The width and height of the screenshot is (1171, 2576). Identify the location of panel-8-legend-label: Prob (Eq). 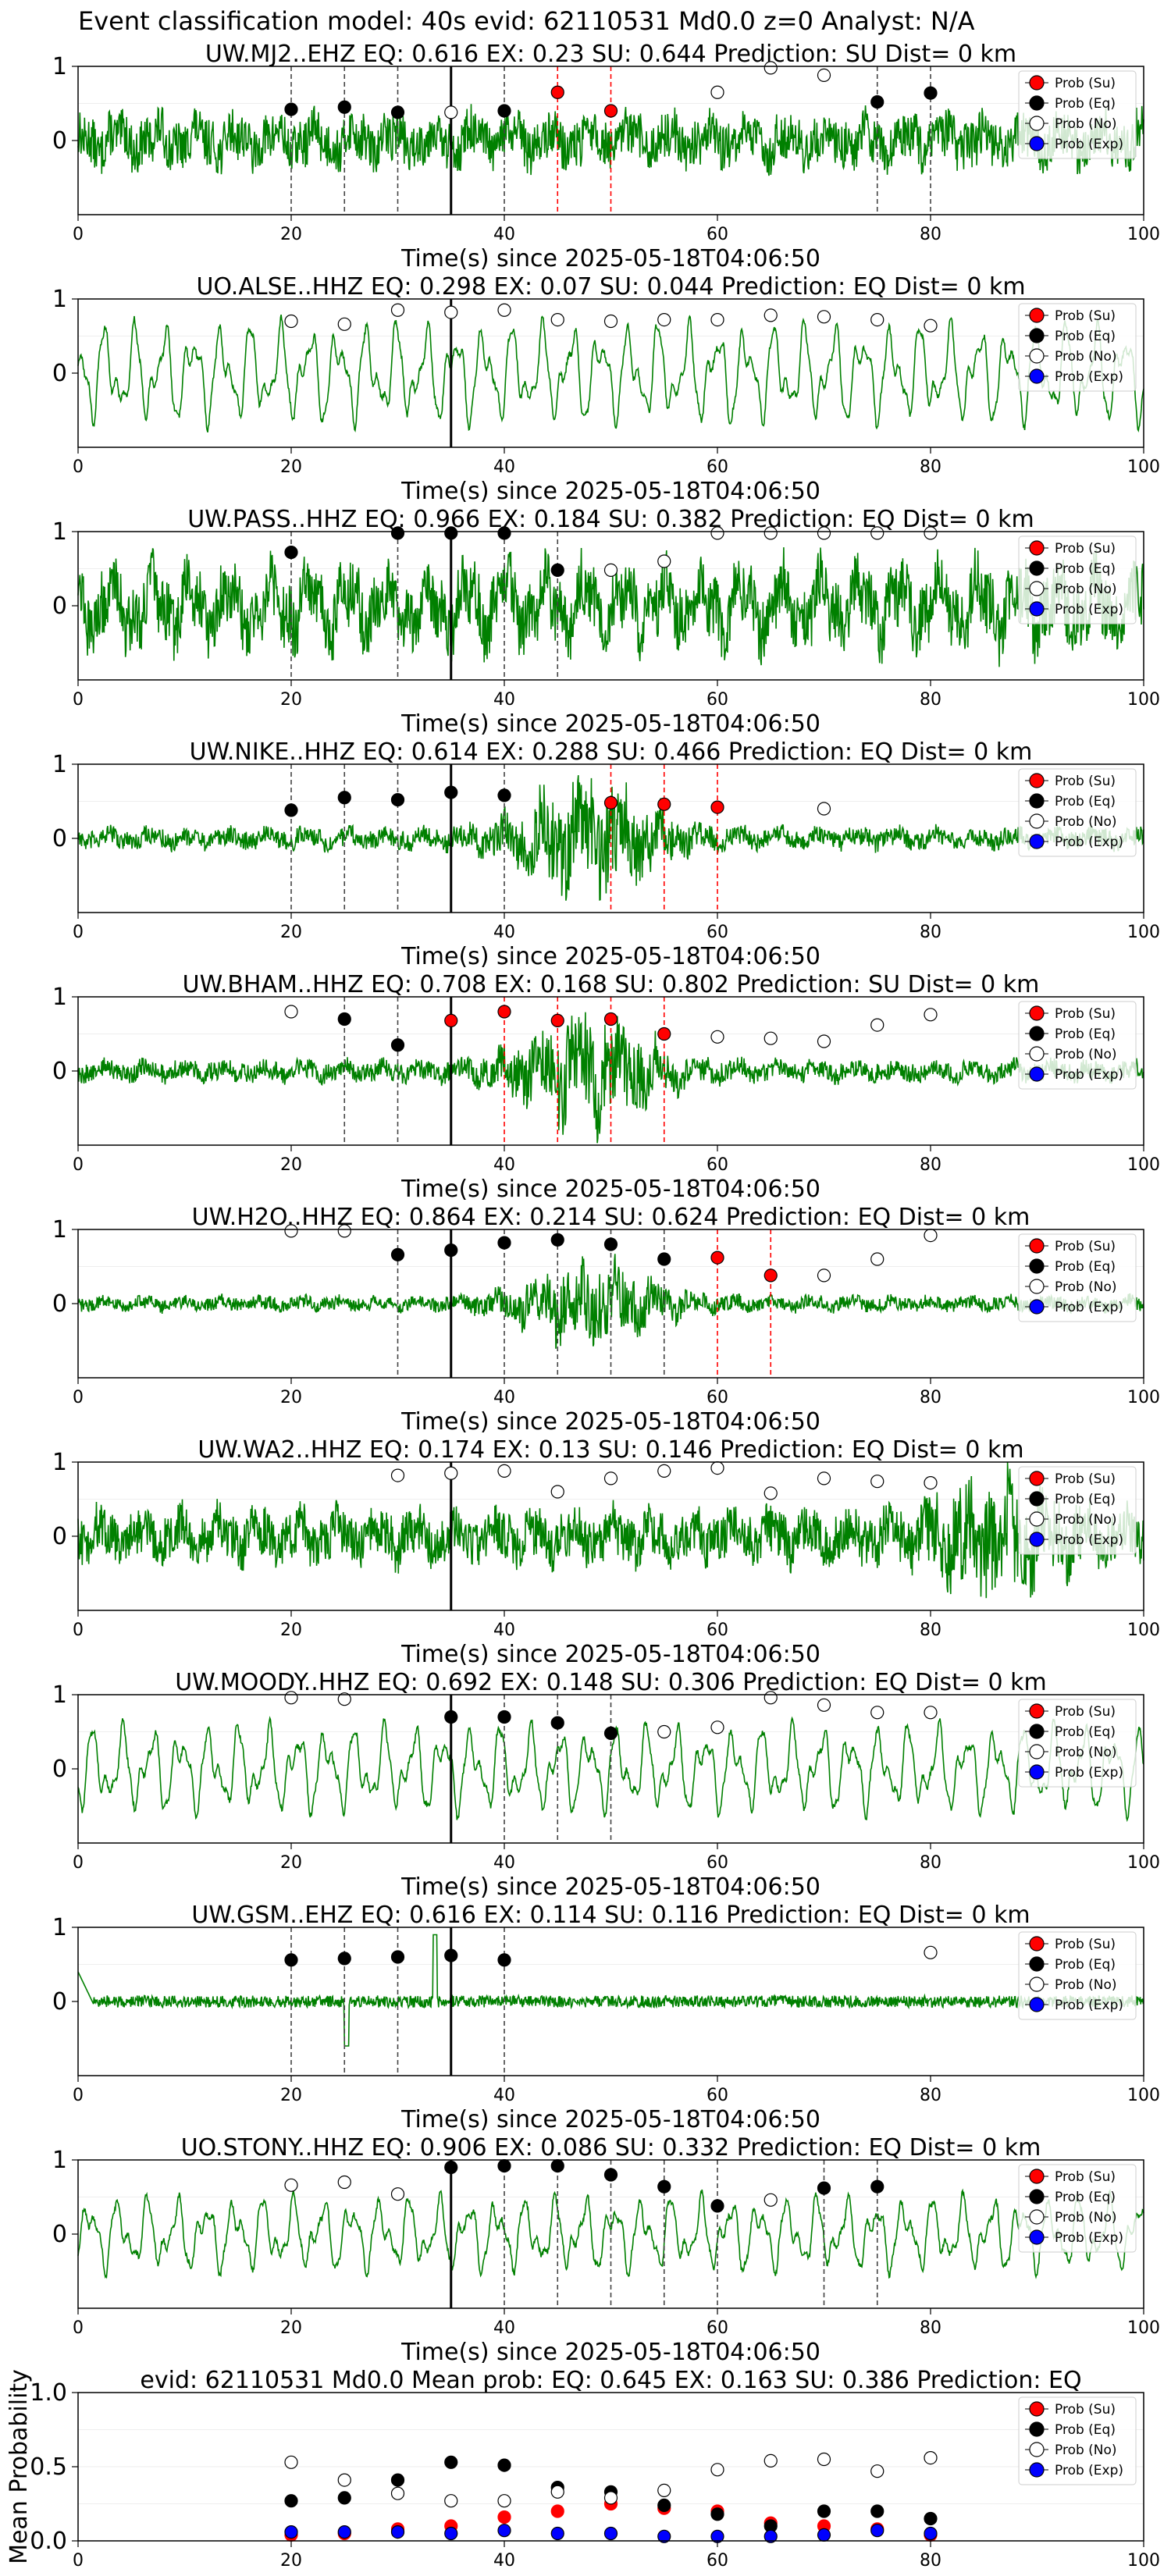
(1085, 1965).